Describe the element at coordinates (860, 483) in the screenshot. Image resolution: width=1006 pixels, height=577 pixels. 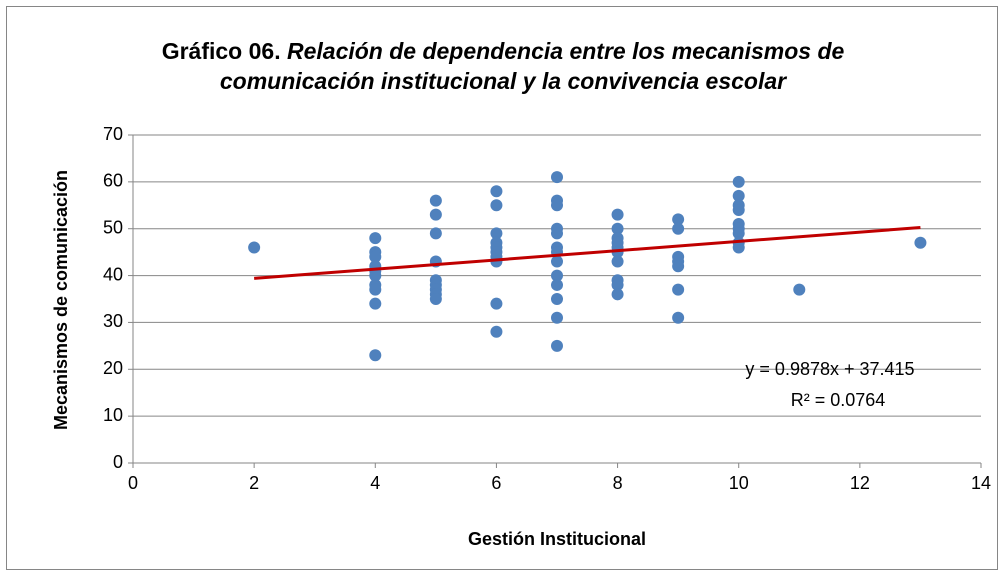
I see `x-tick-label: 12` at that location.